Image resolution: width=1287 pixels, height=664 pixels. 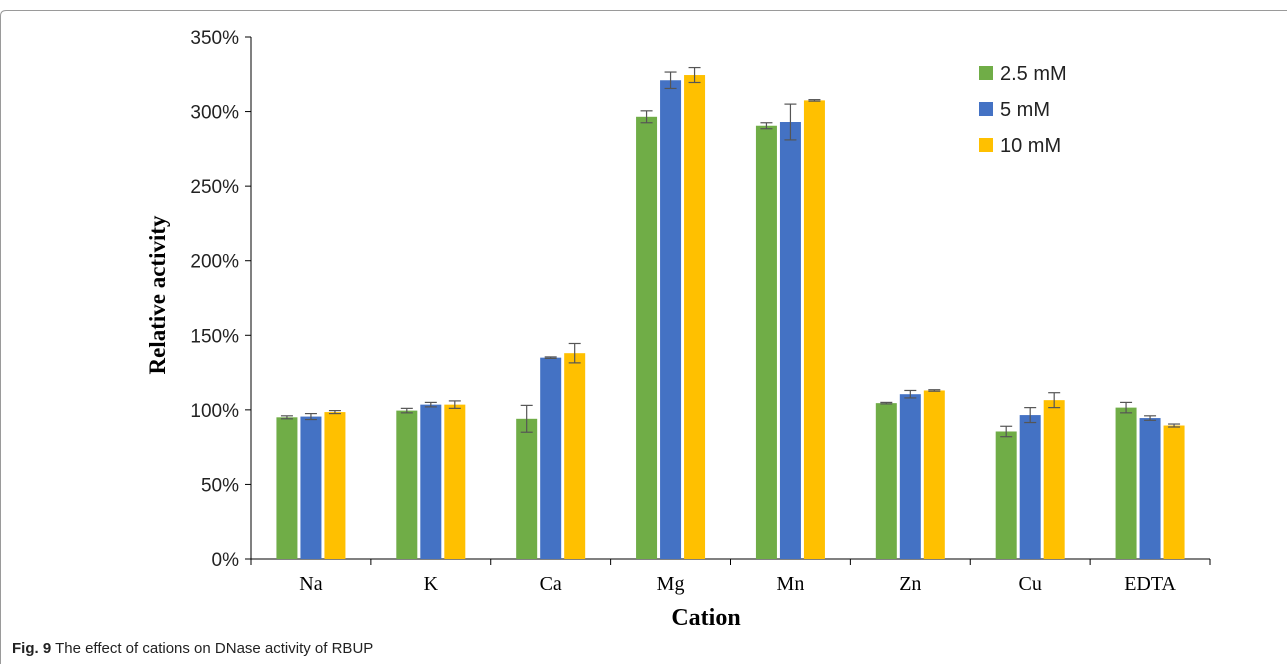 I want to click on y-tick-label: 350%, so click(x=214, y=38).